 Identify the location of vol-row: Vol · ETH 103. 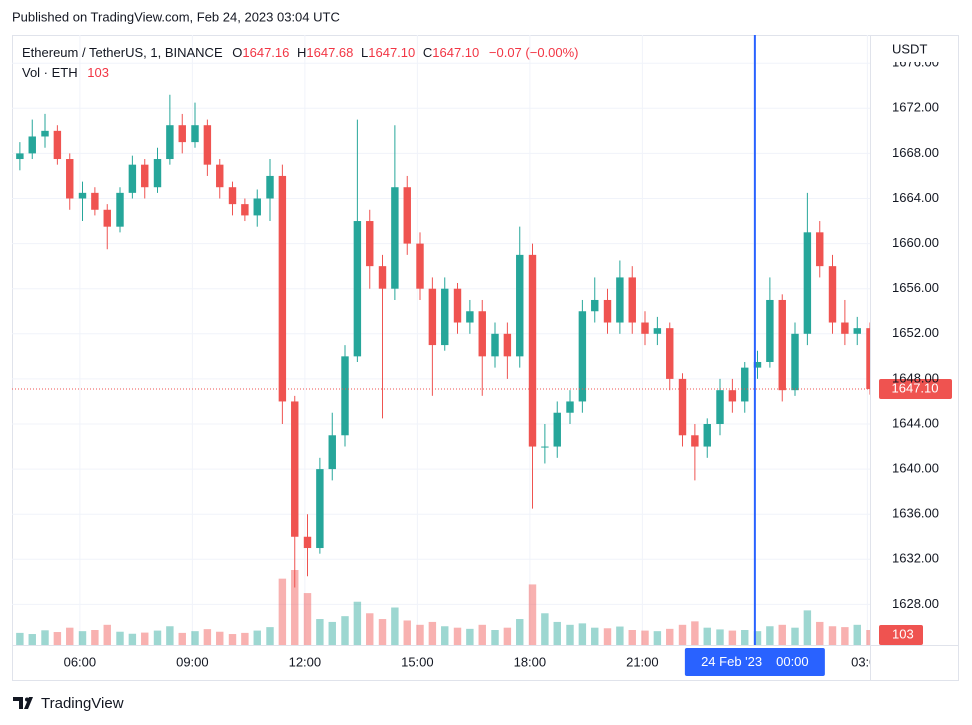
(65, 72).